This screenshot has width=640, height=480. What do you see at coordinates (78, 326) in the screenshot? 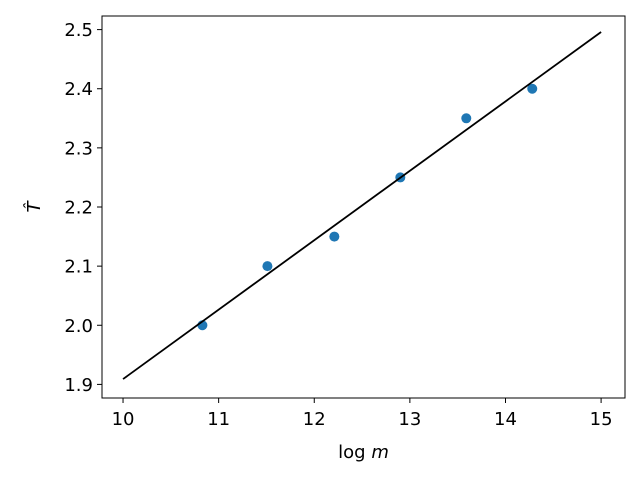
I see `y-tick-label: 2.0` at bounding box center [78, 326].